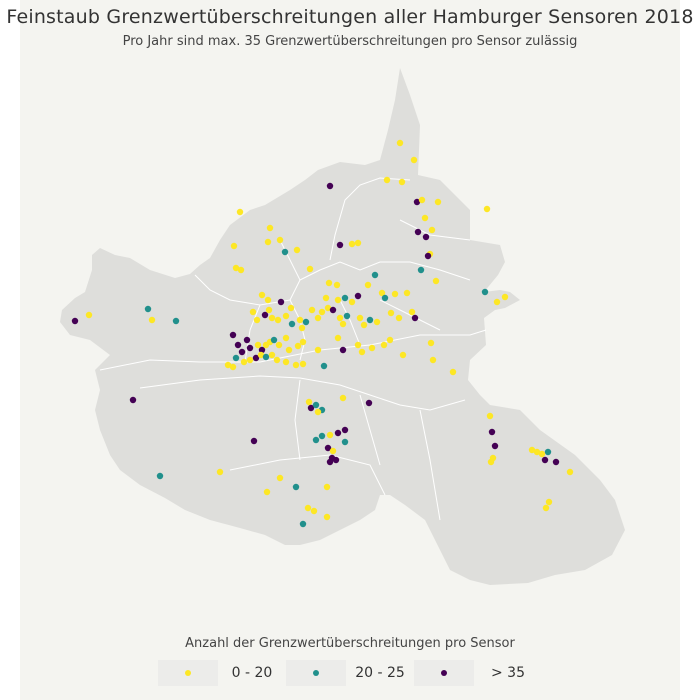  What do you see at coordinates (444, 673) in the screenshot?
I see `legend-key-high` at bounding box center [444, 673].